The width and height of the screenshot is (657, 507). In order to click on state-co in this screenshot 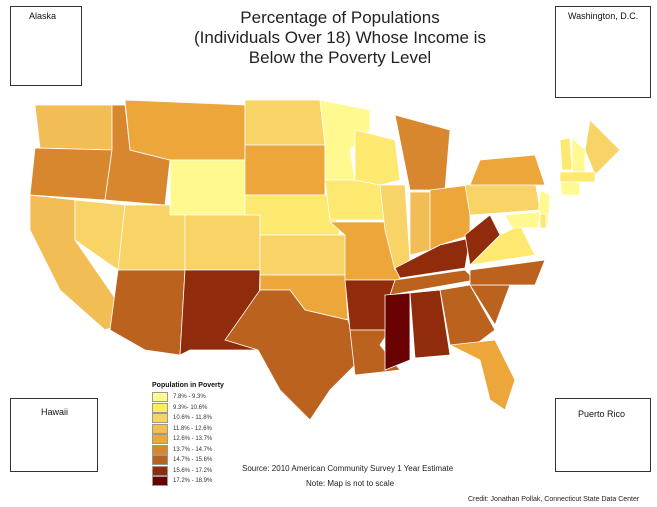, I will do `click(222, 242)`.